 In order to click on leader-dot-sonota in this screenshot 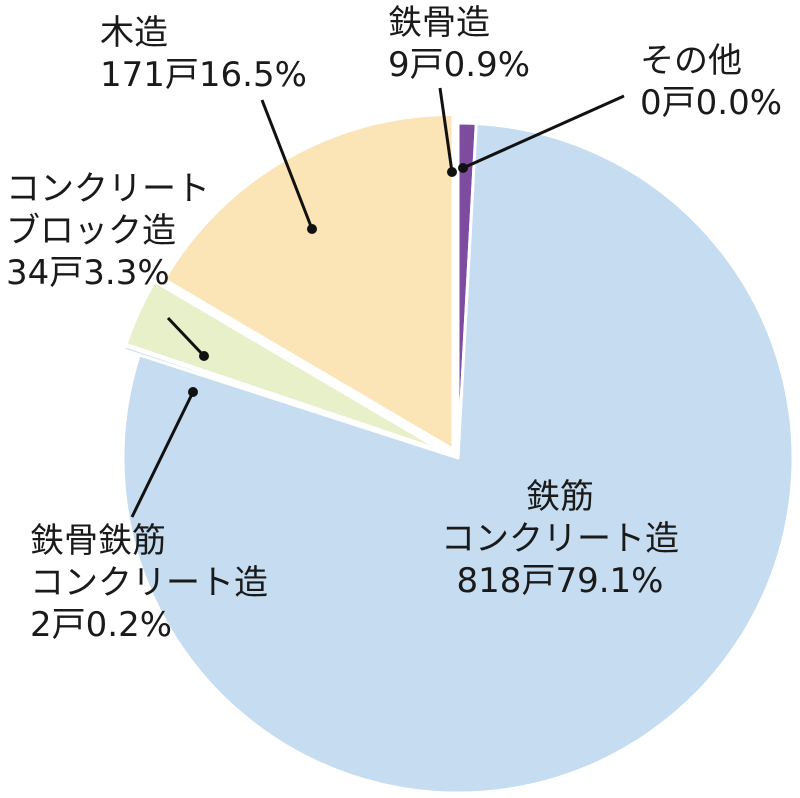, I will do `click(463, 168)`.